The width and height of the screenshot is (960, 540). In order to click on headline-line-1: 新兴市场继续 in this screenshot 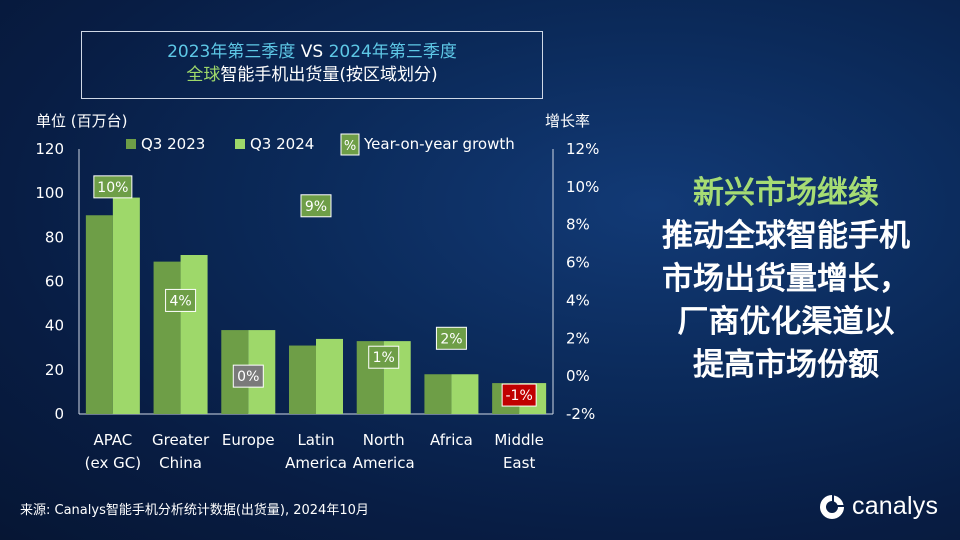, I will do `click(786, 193)`.